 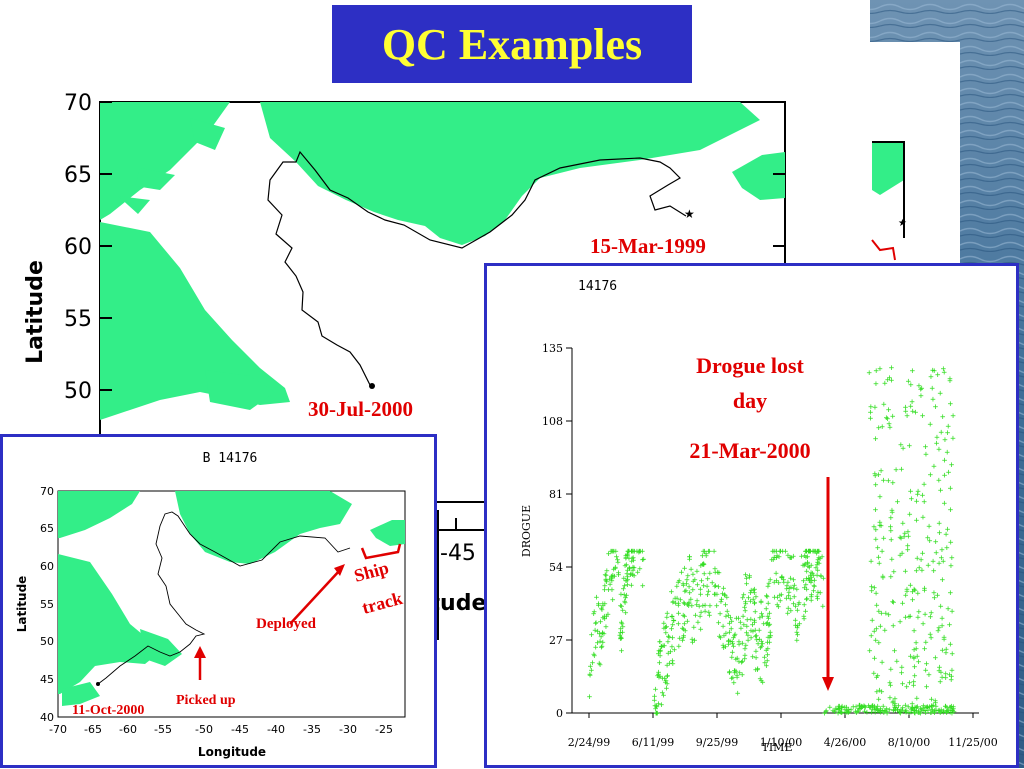 What do you see at coordinates (972, 742) in the screenshot?
I see `drogue-xtick-label: 11/25/00` at bounding box center [972, 742].